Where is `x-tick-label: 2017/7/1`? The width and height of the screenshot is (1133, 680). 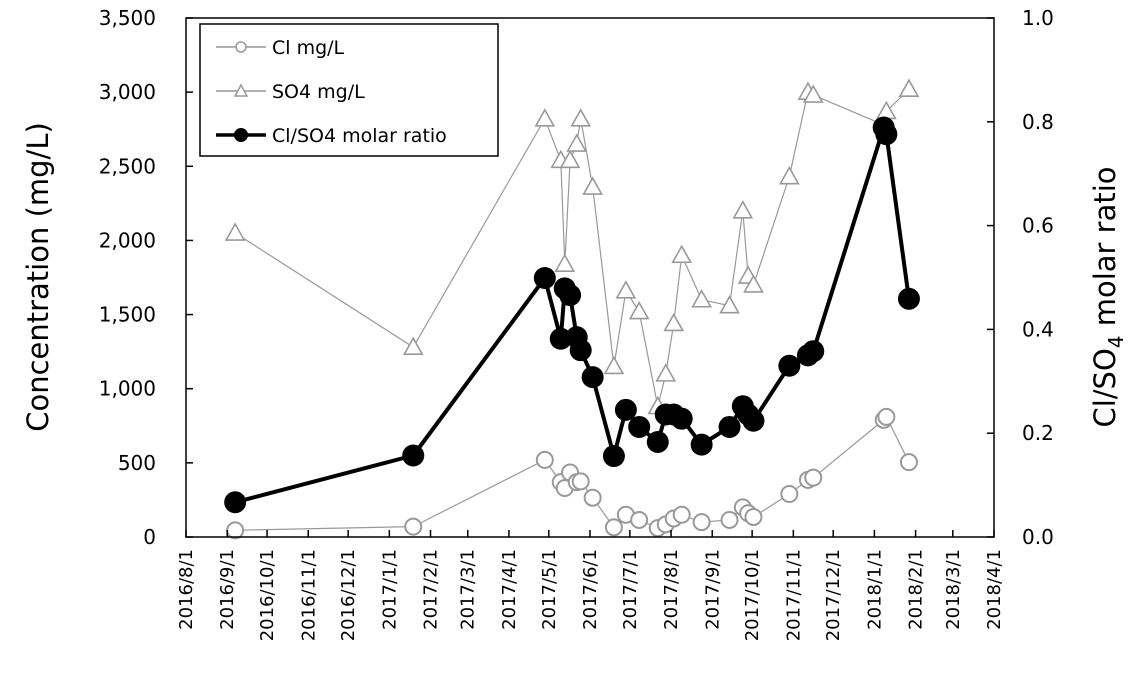 x-tick-label: 2017/7/1 is located at coordinates (630, 589).